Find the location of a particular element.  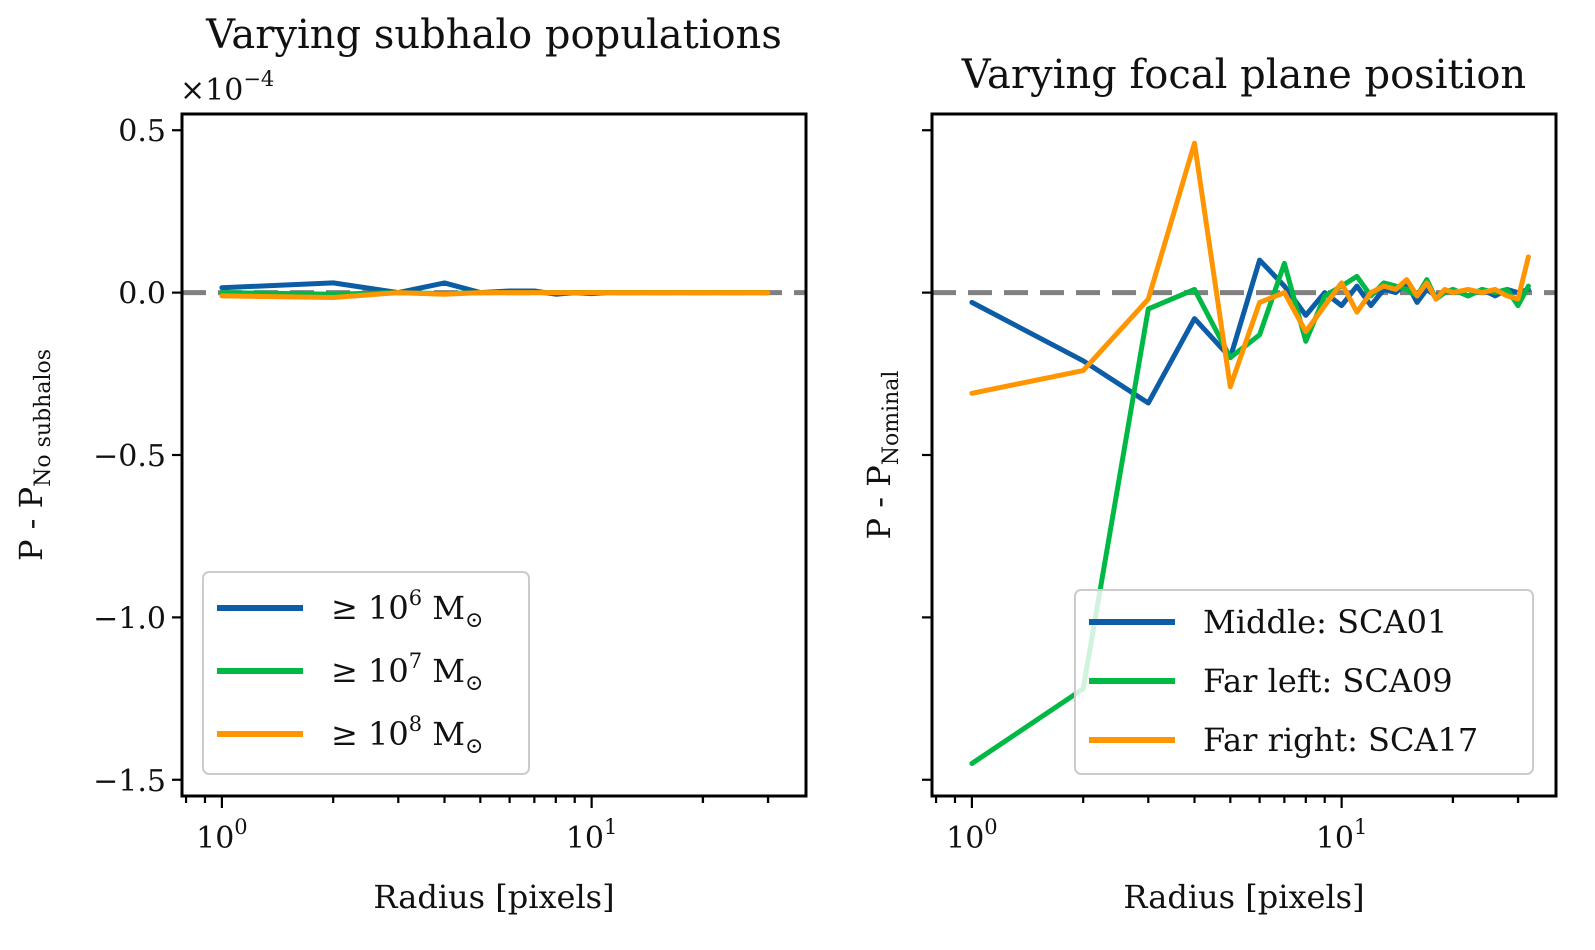

legend-label: Far left: SCA09 is located at coordinates (1328, 681).